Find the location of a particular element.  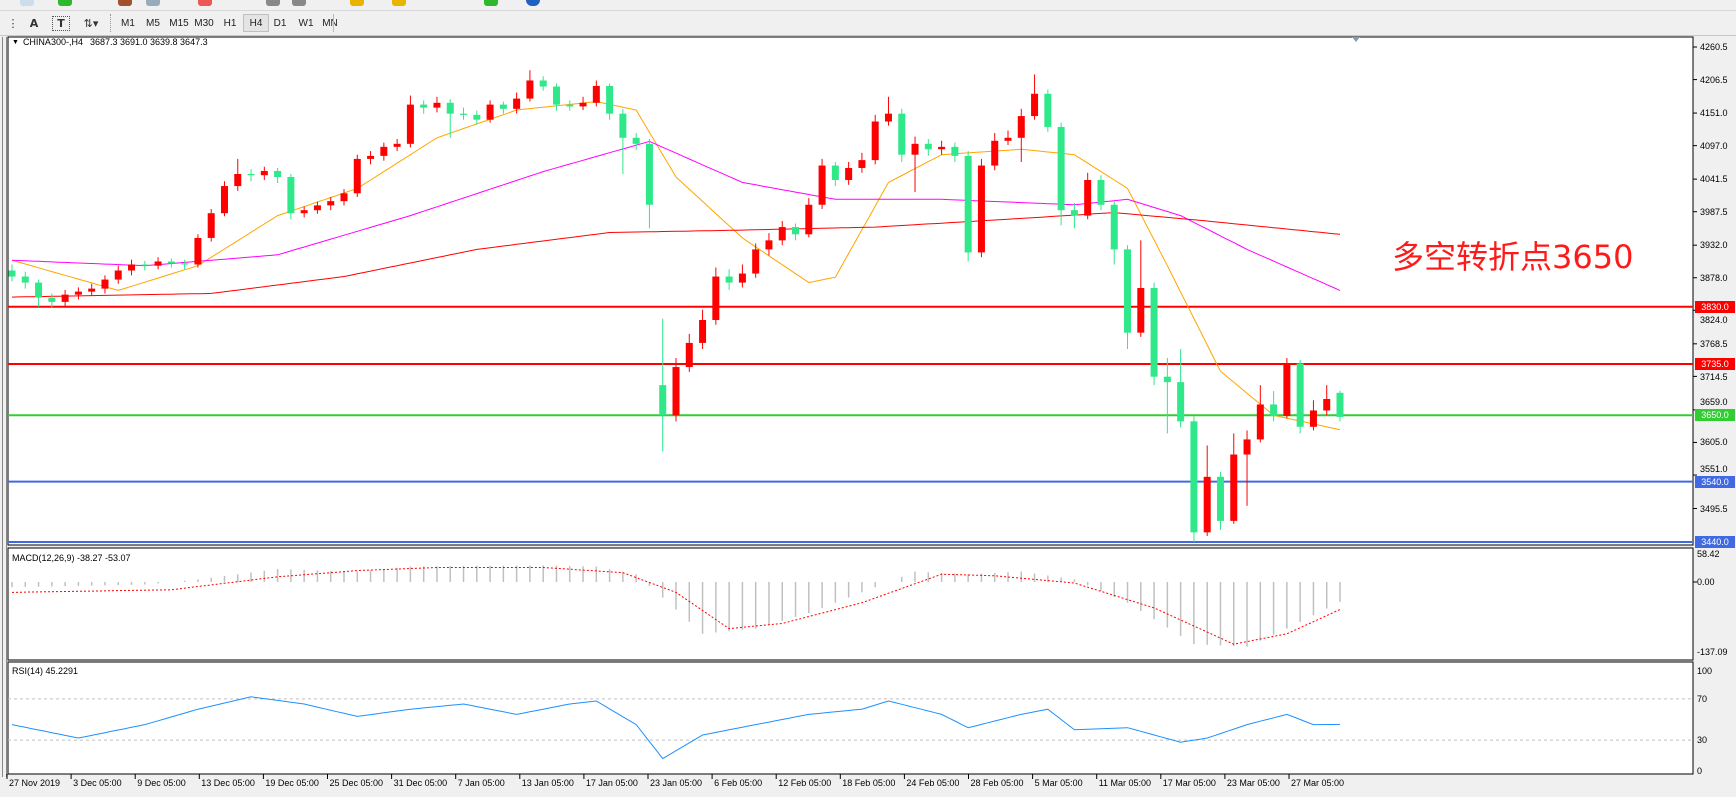

text-label-tool-icon: T is located at coordinates (61, 23).